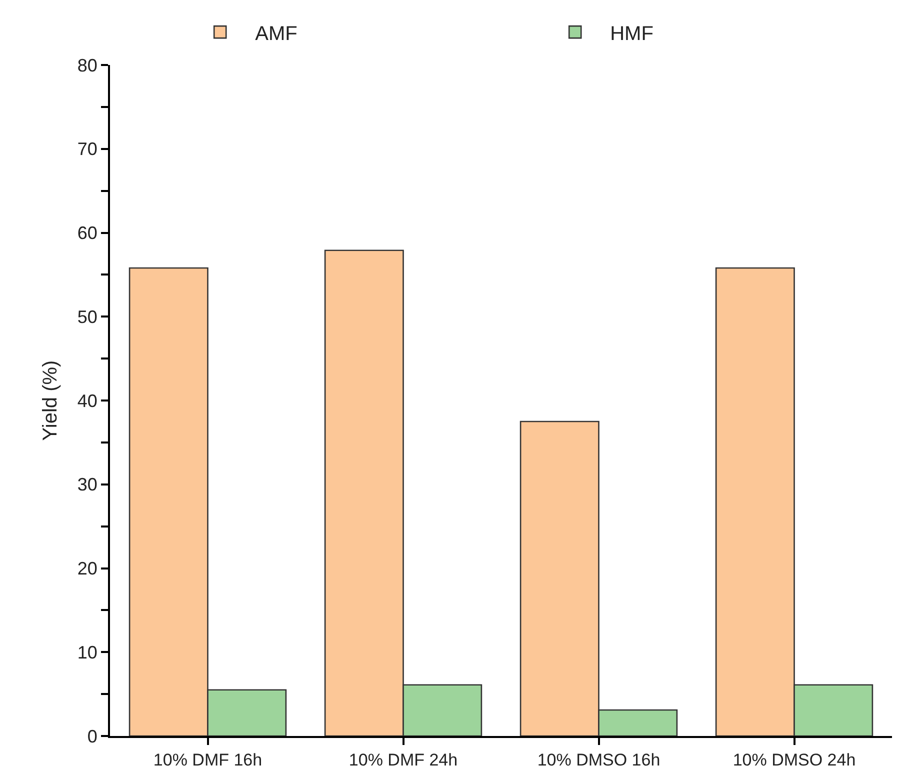 The width and height of the screenshot is (912, 781). Describe the element at coordinates (87, 65) in the screenshot. I see `y-tick-label: 80` at that location.